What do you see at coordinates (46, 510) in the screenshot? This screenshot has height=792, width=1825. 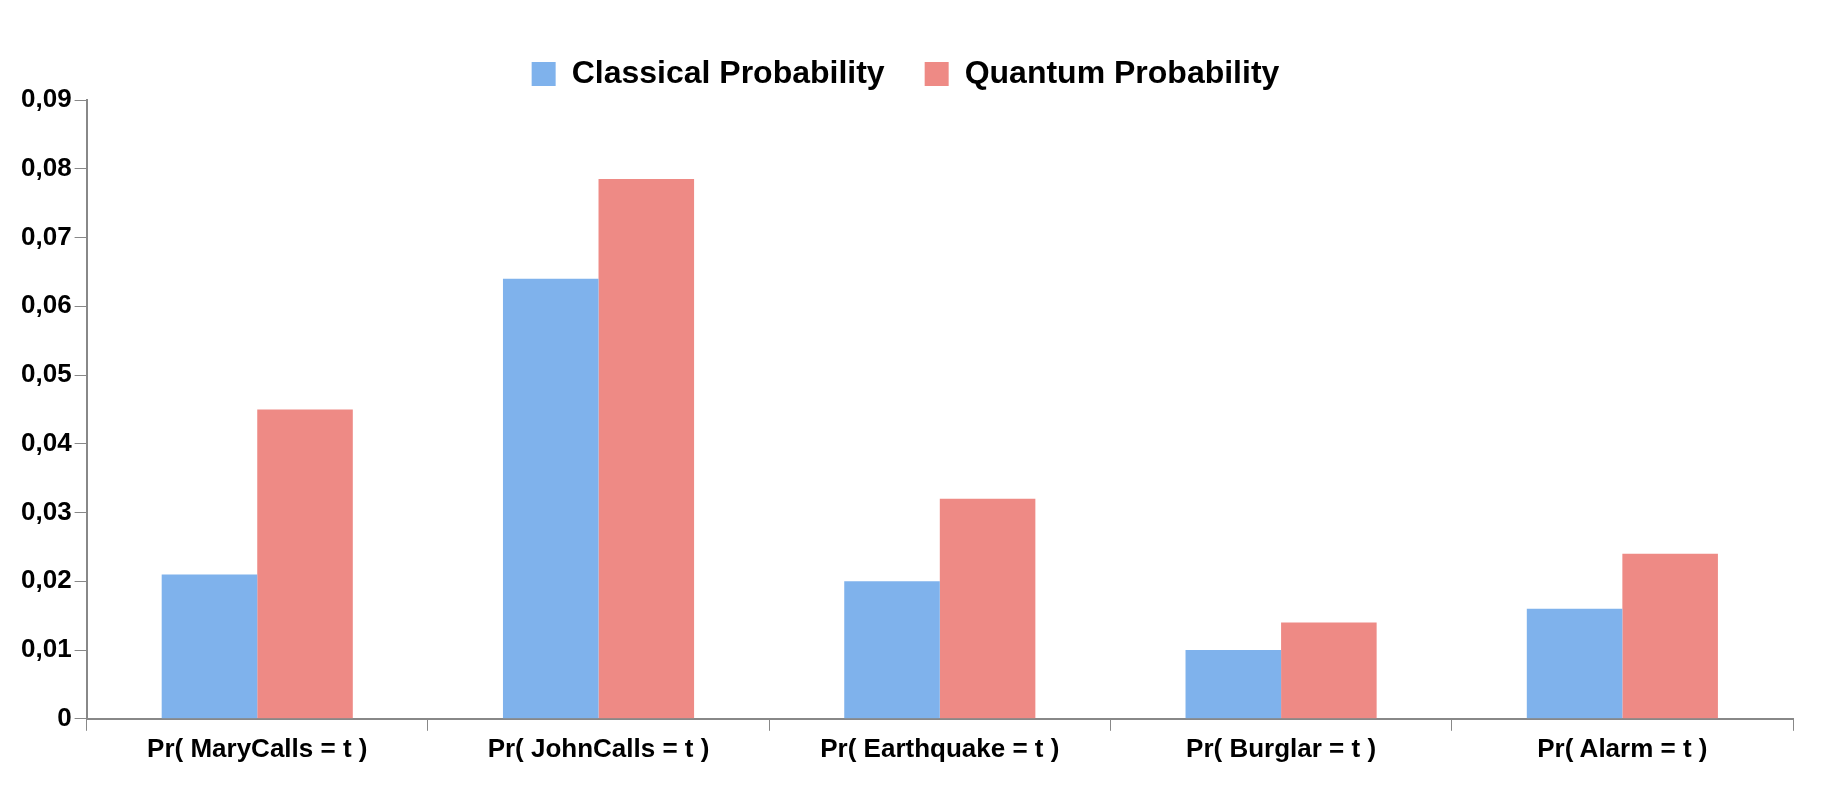 I see `y-tick-label: 0,03` at bounding box center [46, 510].